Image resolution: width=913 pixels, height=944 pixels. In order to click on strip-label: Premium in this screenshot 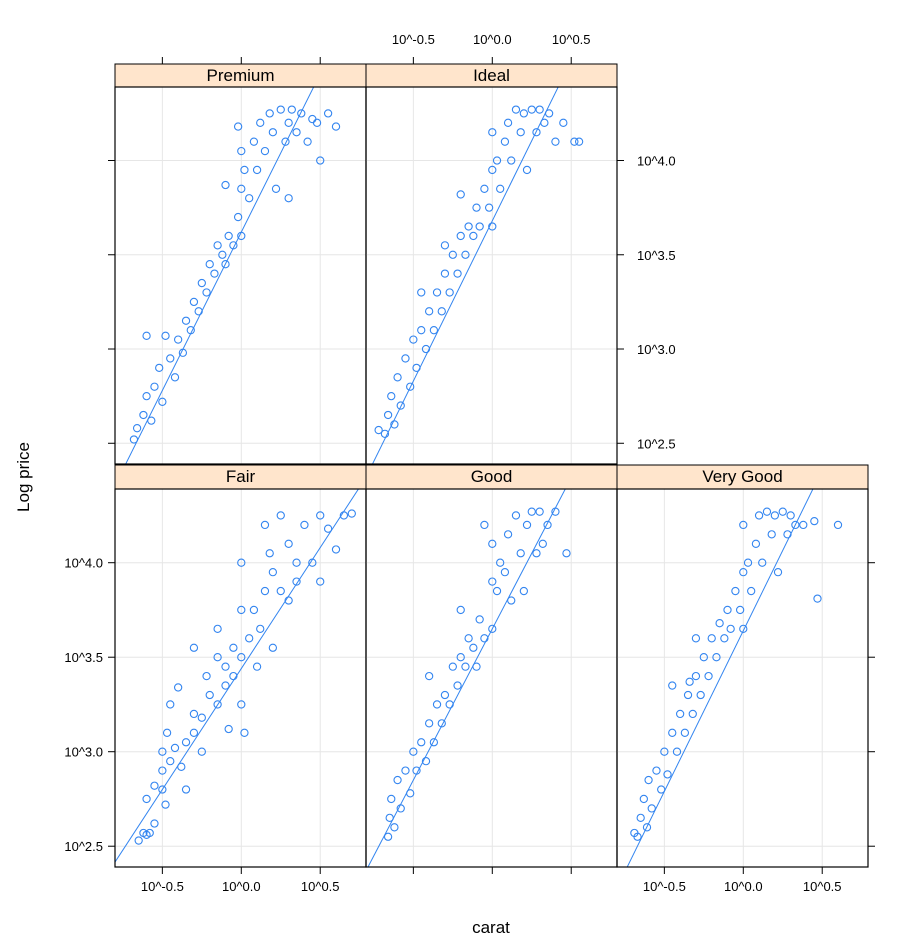, I will do `click(240, 75)`.